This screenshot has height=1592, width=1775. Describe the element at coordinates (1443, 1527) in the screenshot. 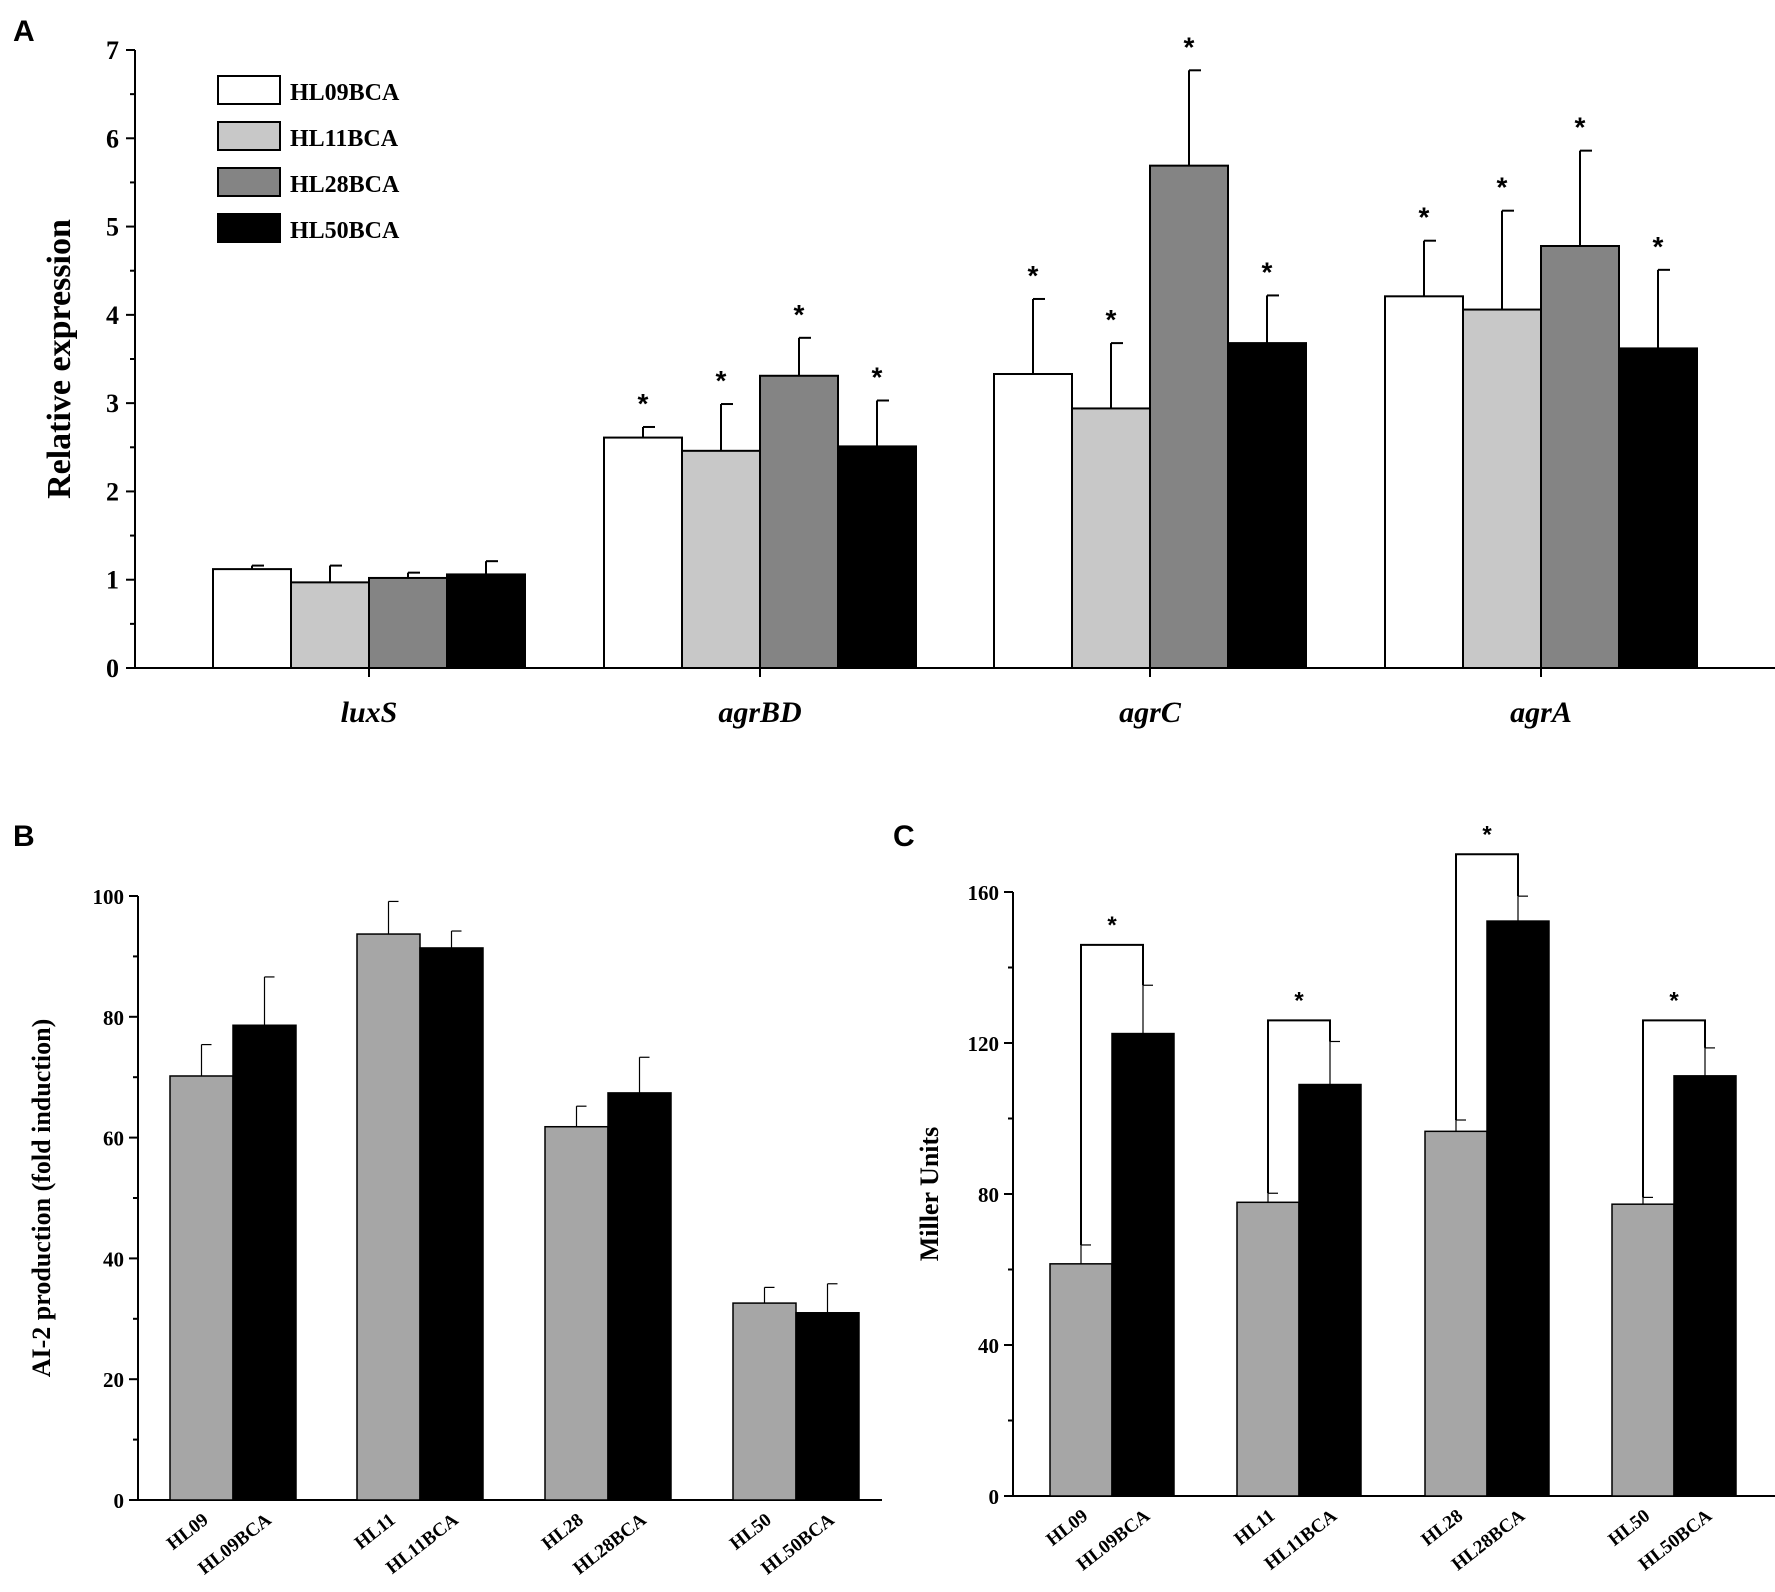

I see `x-category-label-c: HL28` at that location.